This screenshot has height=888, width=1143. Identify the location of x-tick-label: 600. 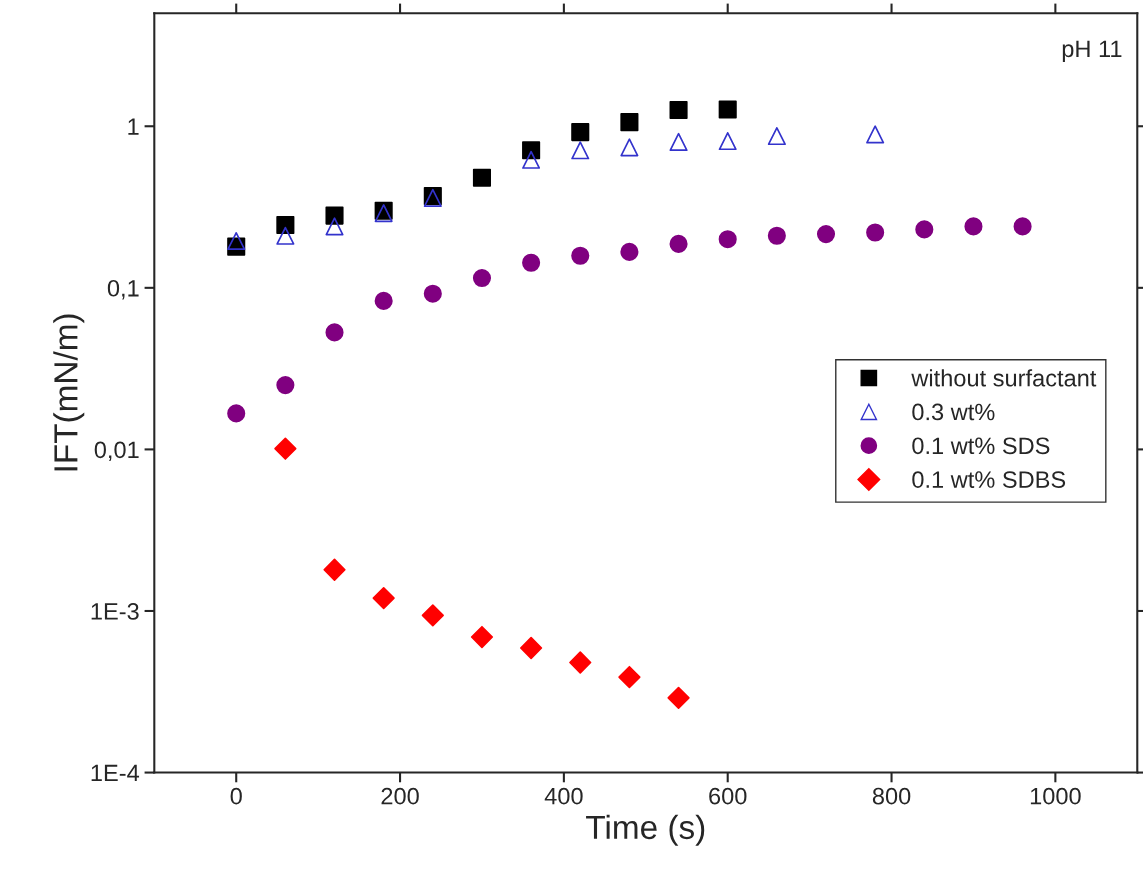
(728, 796).